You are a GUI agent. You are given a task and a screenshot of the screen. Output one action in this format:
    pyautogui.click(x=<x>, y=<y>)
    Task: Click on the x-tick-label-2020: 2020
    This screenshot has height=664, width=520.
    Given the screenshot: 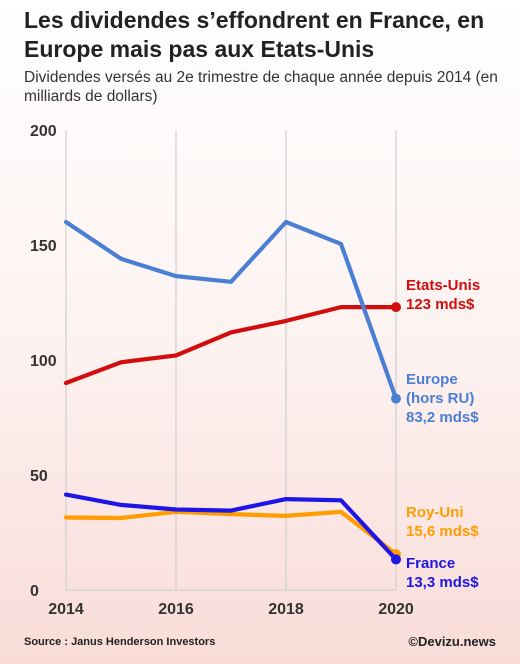 What is the action you would take?
    pyautogui.click(x=396, y=609)
    